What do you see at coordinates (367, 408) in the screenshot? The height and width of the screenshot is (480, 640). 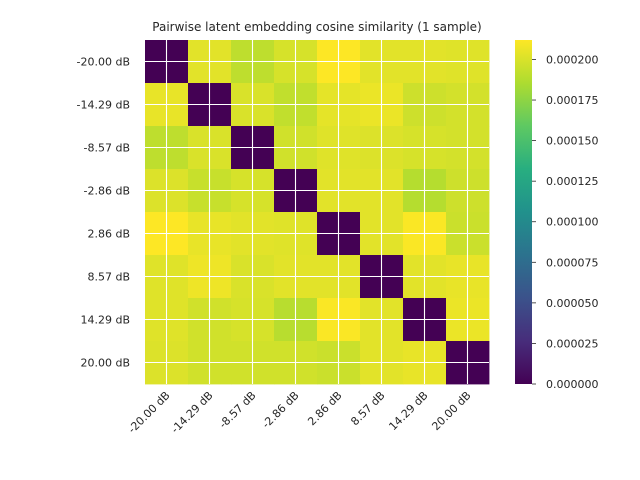 I see `x-tick-label: 8.57 dB` at bounding box center [367, 408].